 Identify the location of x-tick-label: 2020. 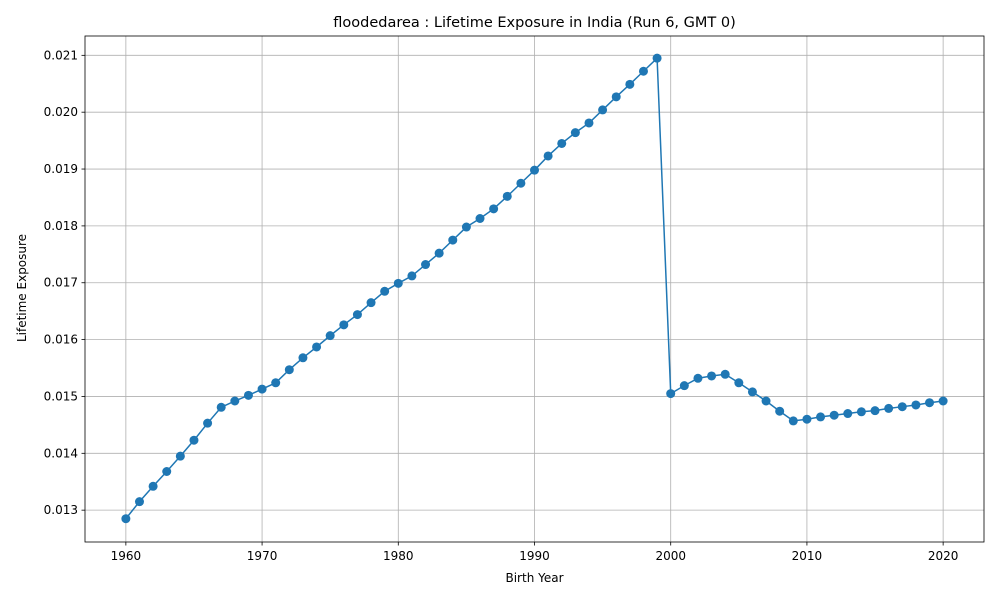
(943, 556).